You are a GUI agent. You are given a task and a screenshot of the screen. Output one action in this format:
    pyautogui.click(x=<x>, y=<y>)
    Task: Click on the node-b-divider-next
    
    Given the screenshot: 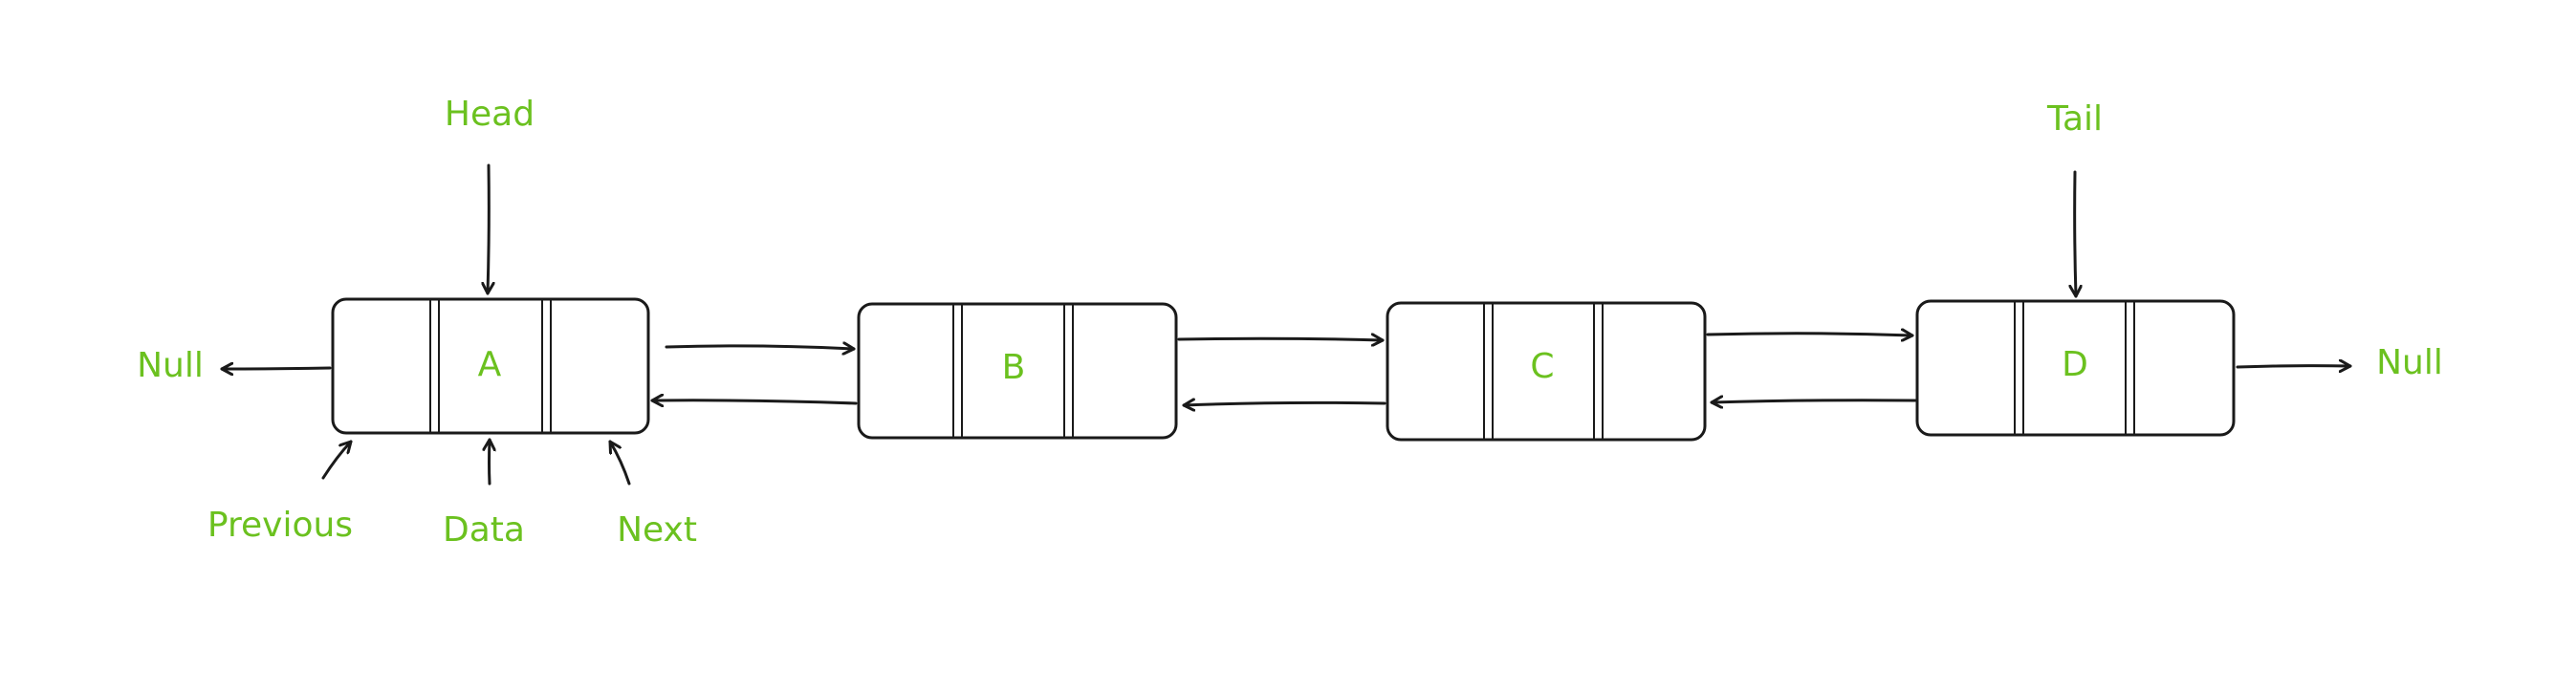 What is the action you would take?
    pyautogui.click(x=1068, y=371)
    